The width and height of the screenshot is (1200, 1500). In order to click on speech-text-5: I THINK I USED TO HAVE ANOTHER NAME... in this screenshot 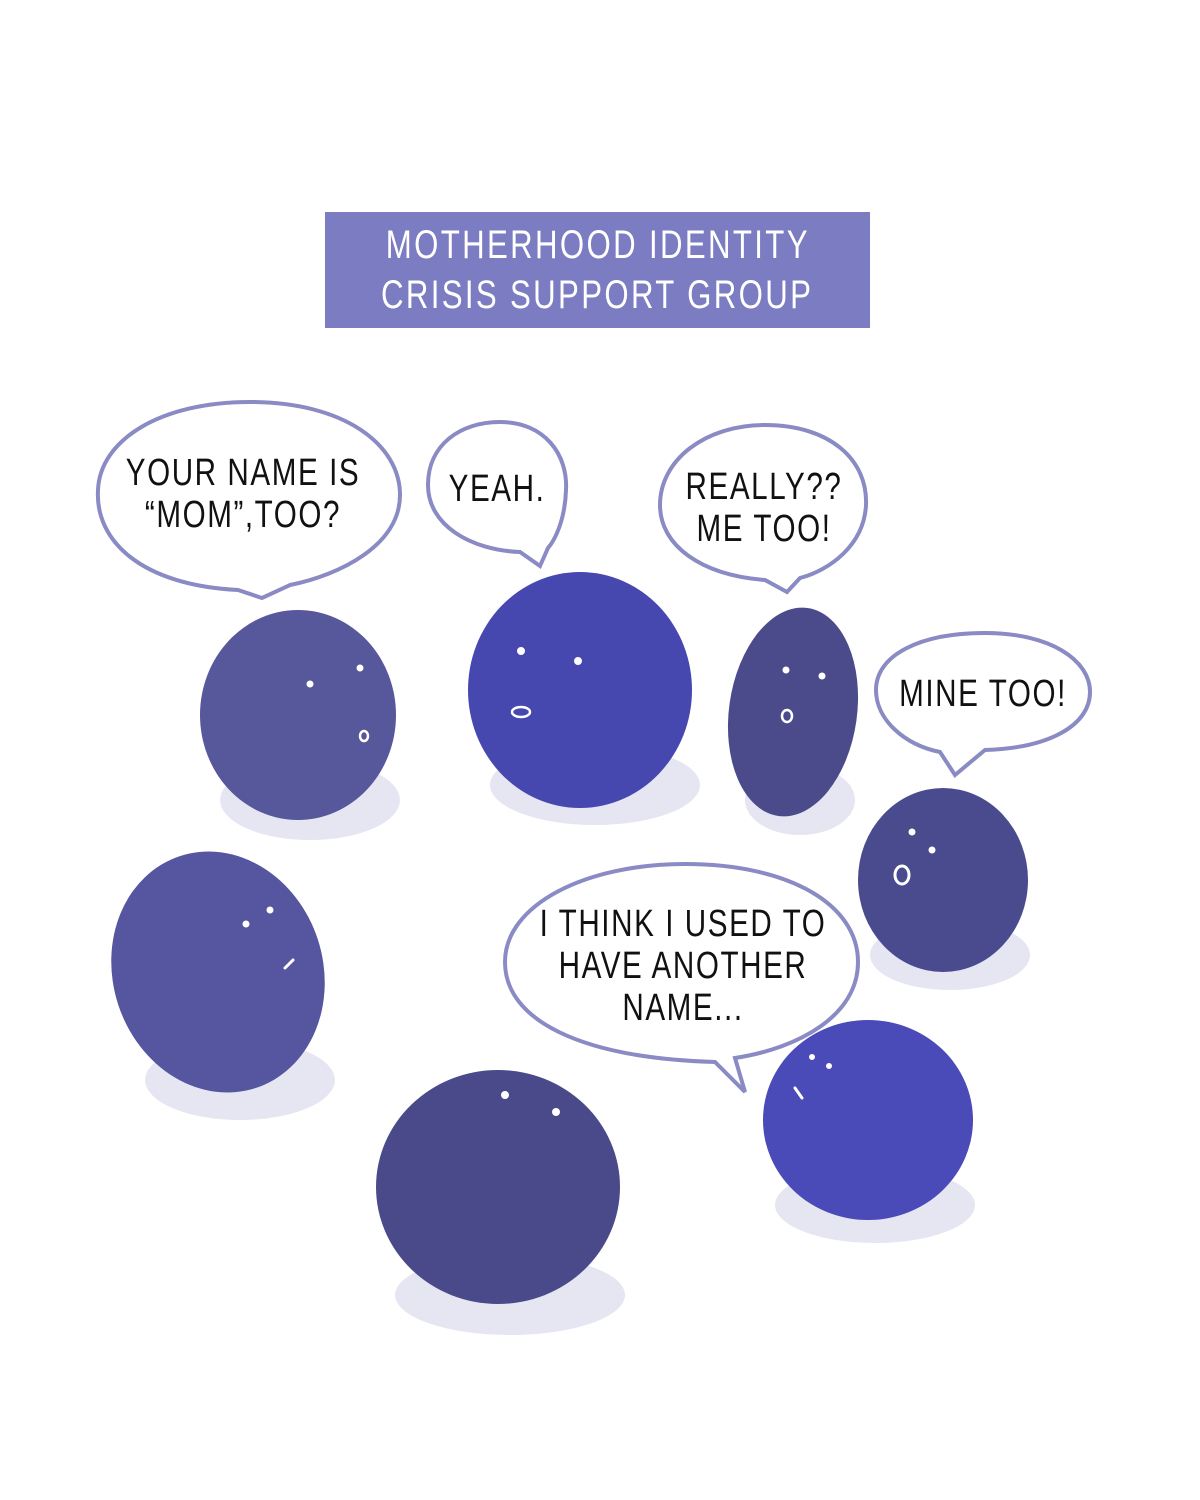, I will do `click(683, 966)`.